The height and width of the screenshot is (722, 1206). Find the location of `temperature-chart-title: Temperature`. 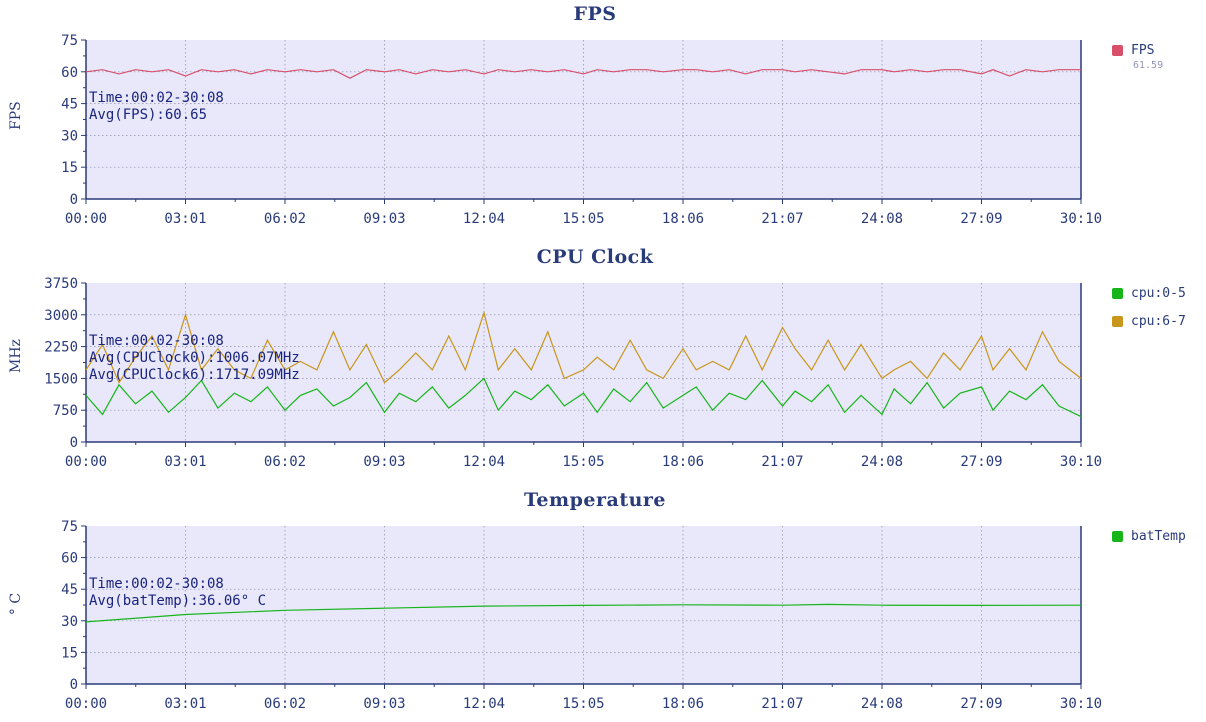

temperature-chart-title: Temperature is located at coordinates (595, 500).